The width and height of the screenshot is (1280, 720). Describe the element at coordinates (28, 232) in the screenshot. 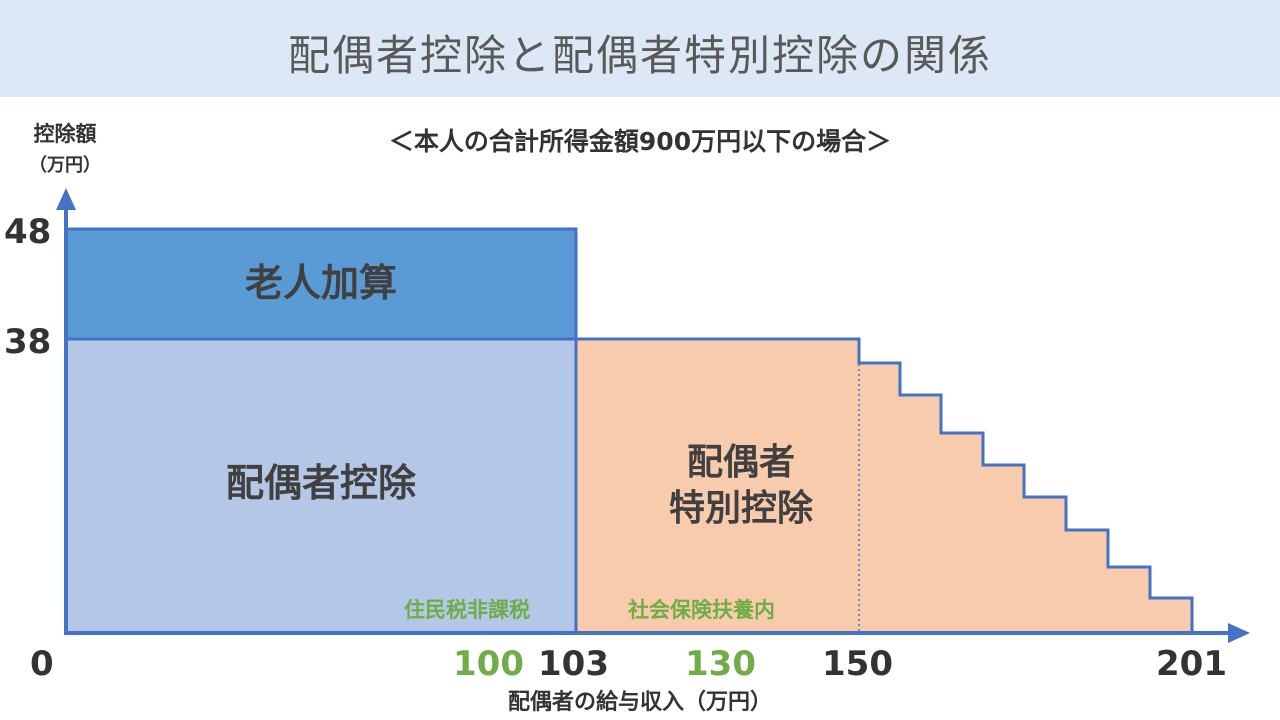

I see `y-tick-48: 48` at that location.